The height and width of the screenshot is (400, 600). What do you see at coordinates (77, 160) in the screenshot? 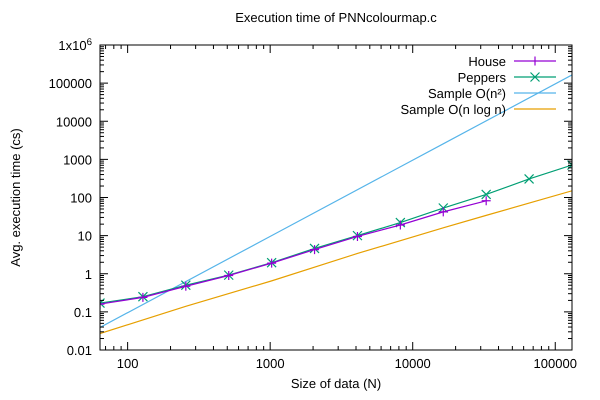
I see `y-tick-label: 1000` at bounding box center [77, 160].